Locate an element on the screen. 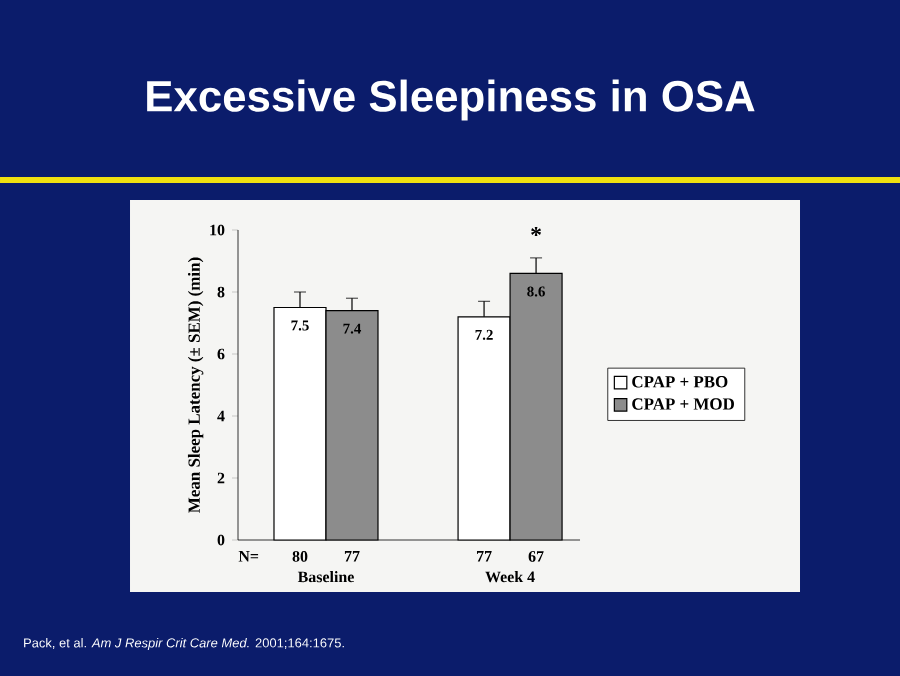  y-axis-title: Mean Sleep Latency (± SEM) (min) is located at coordinates (195, 385).